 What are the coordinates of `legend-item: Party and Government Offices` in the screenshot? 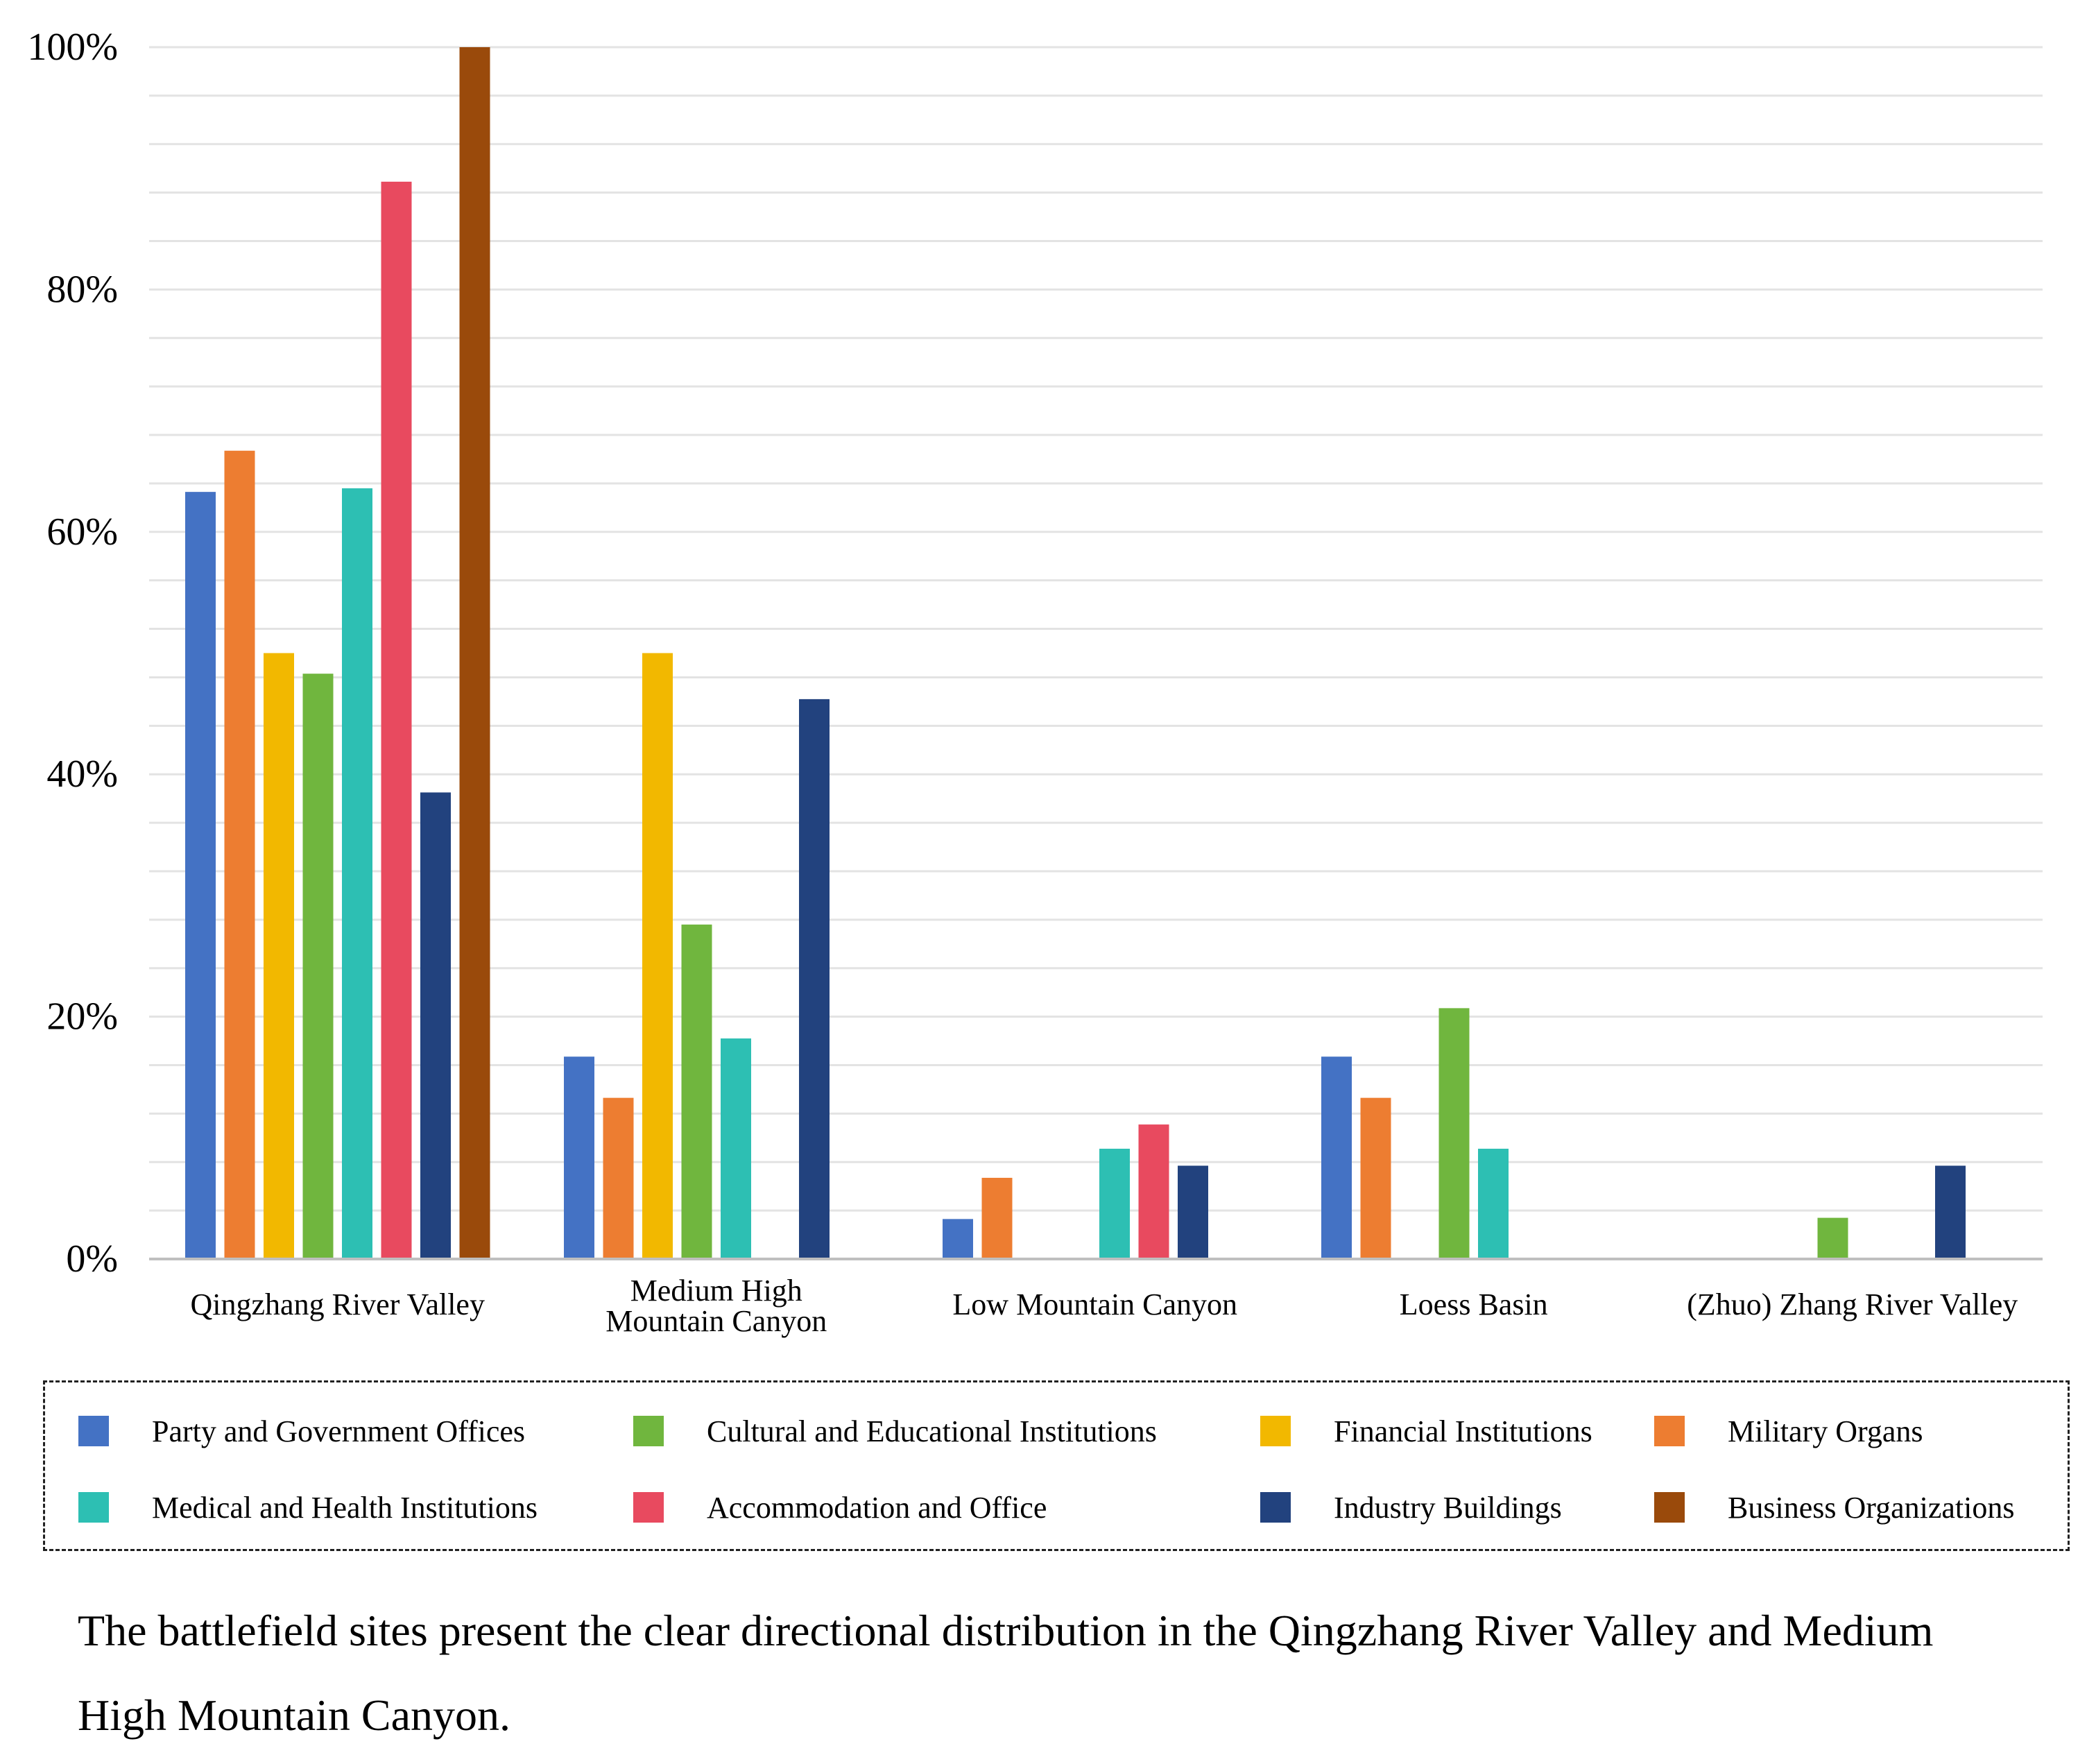 It's located at (301, 1431).